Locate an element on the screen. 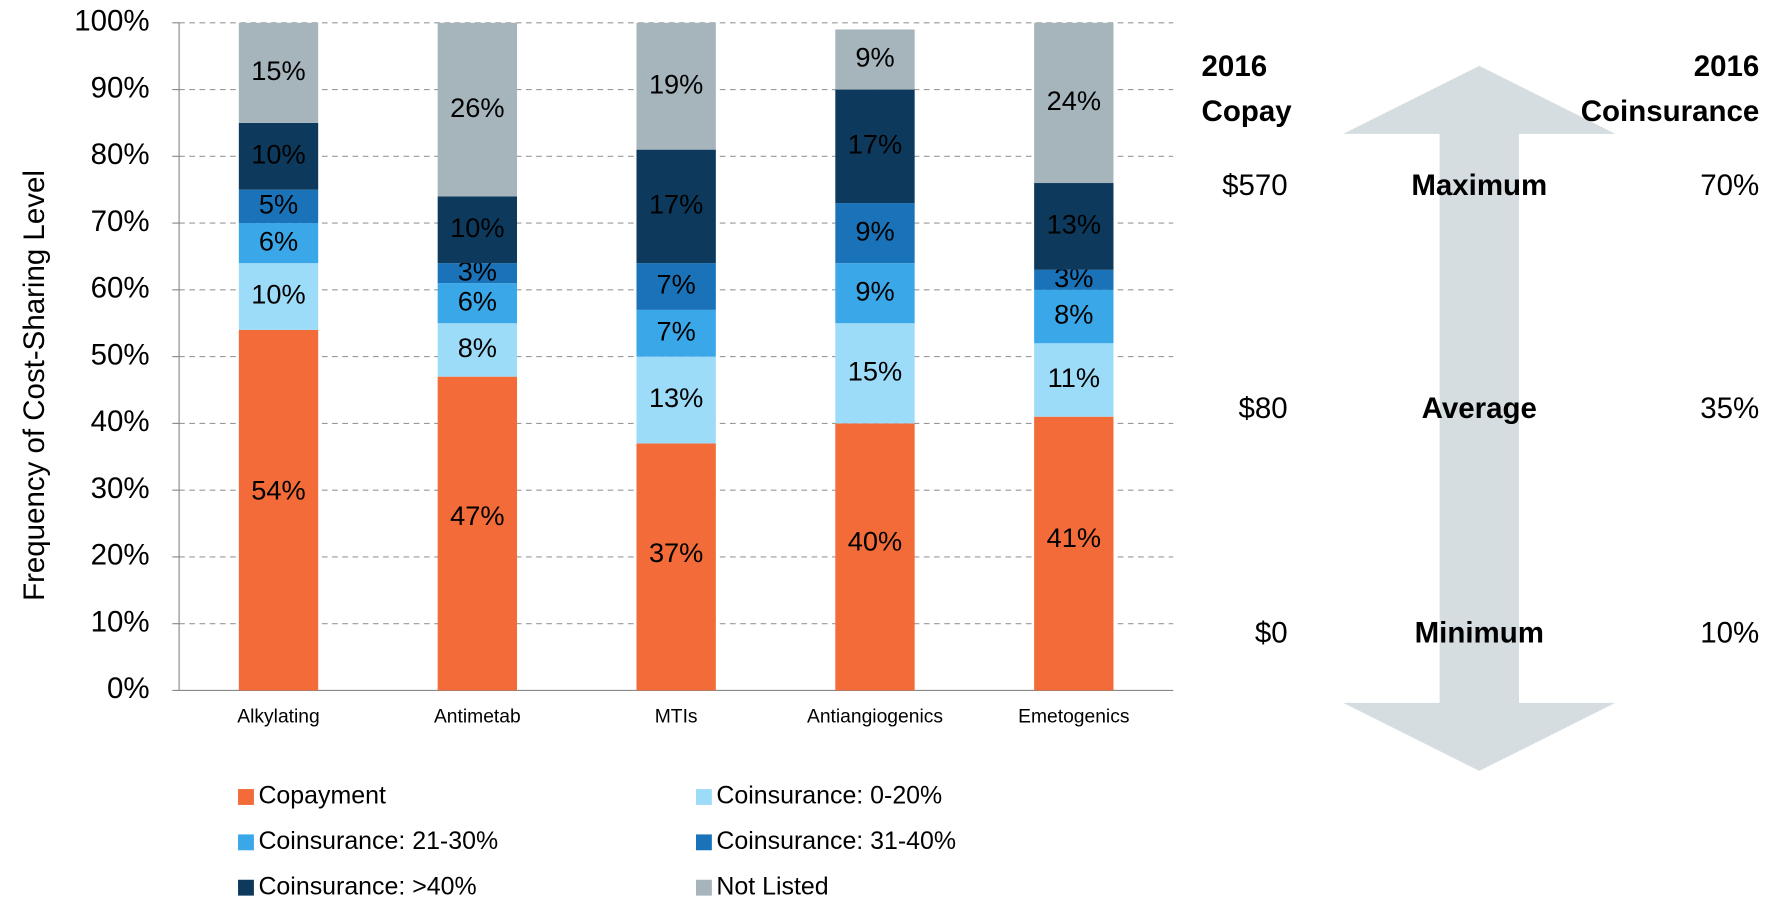 The width and height of the screenshot is (1774, 898). coinsurance-value: 70% is located at coordinates (1729, 185).